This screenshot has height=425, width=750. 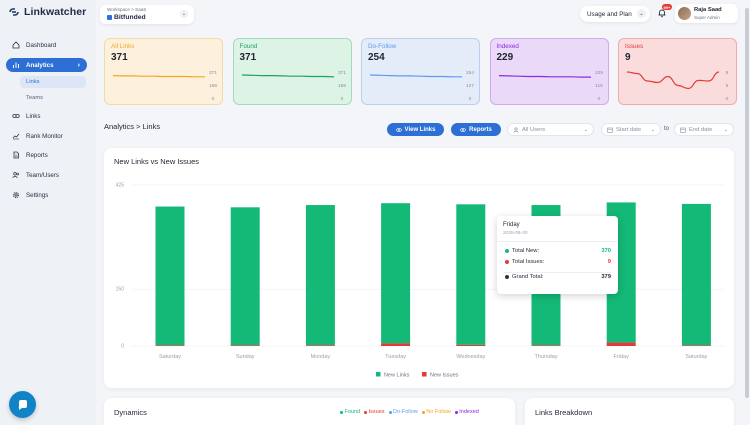 I want to click on user-role: Super Admin, so click(x=707, y=17).